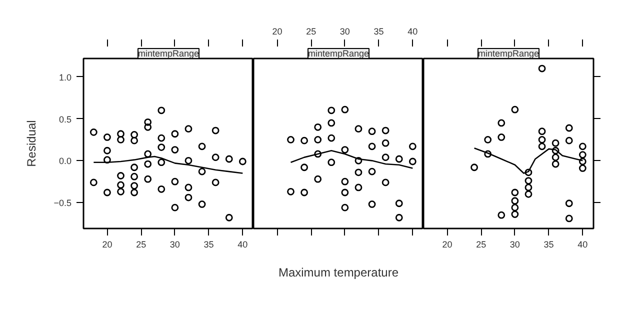 Image resolution: width=640 pixels, height=320 pixels. Describe the element at coordinates (63, 203) in the screenshot. I see `y-tick-label: −0.5` at that location.